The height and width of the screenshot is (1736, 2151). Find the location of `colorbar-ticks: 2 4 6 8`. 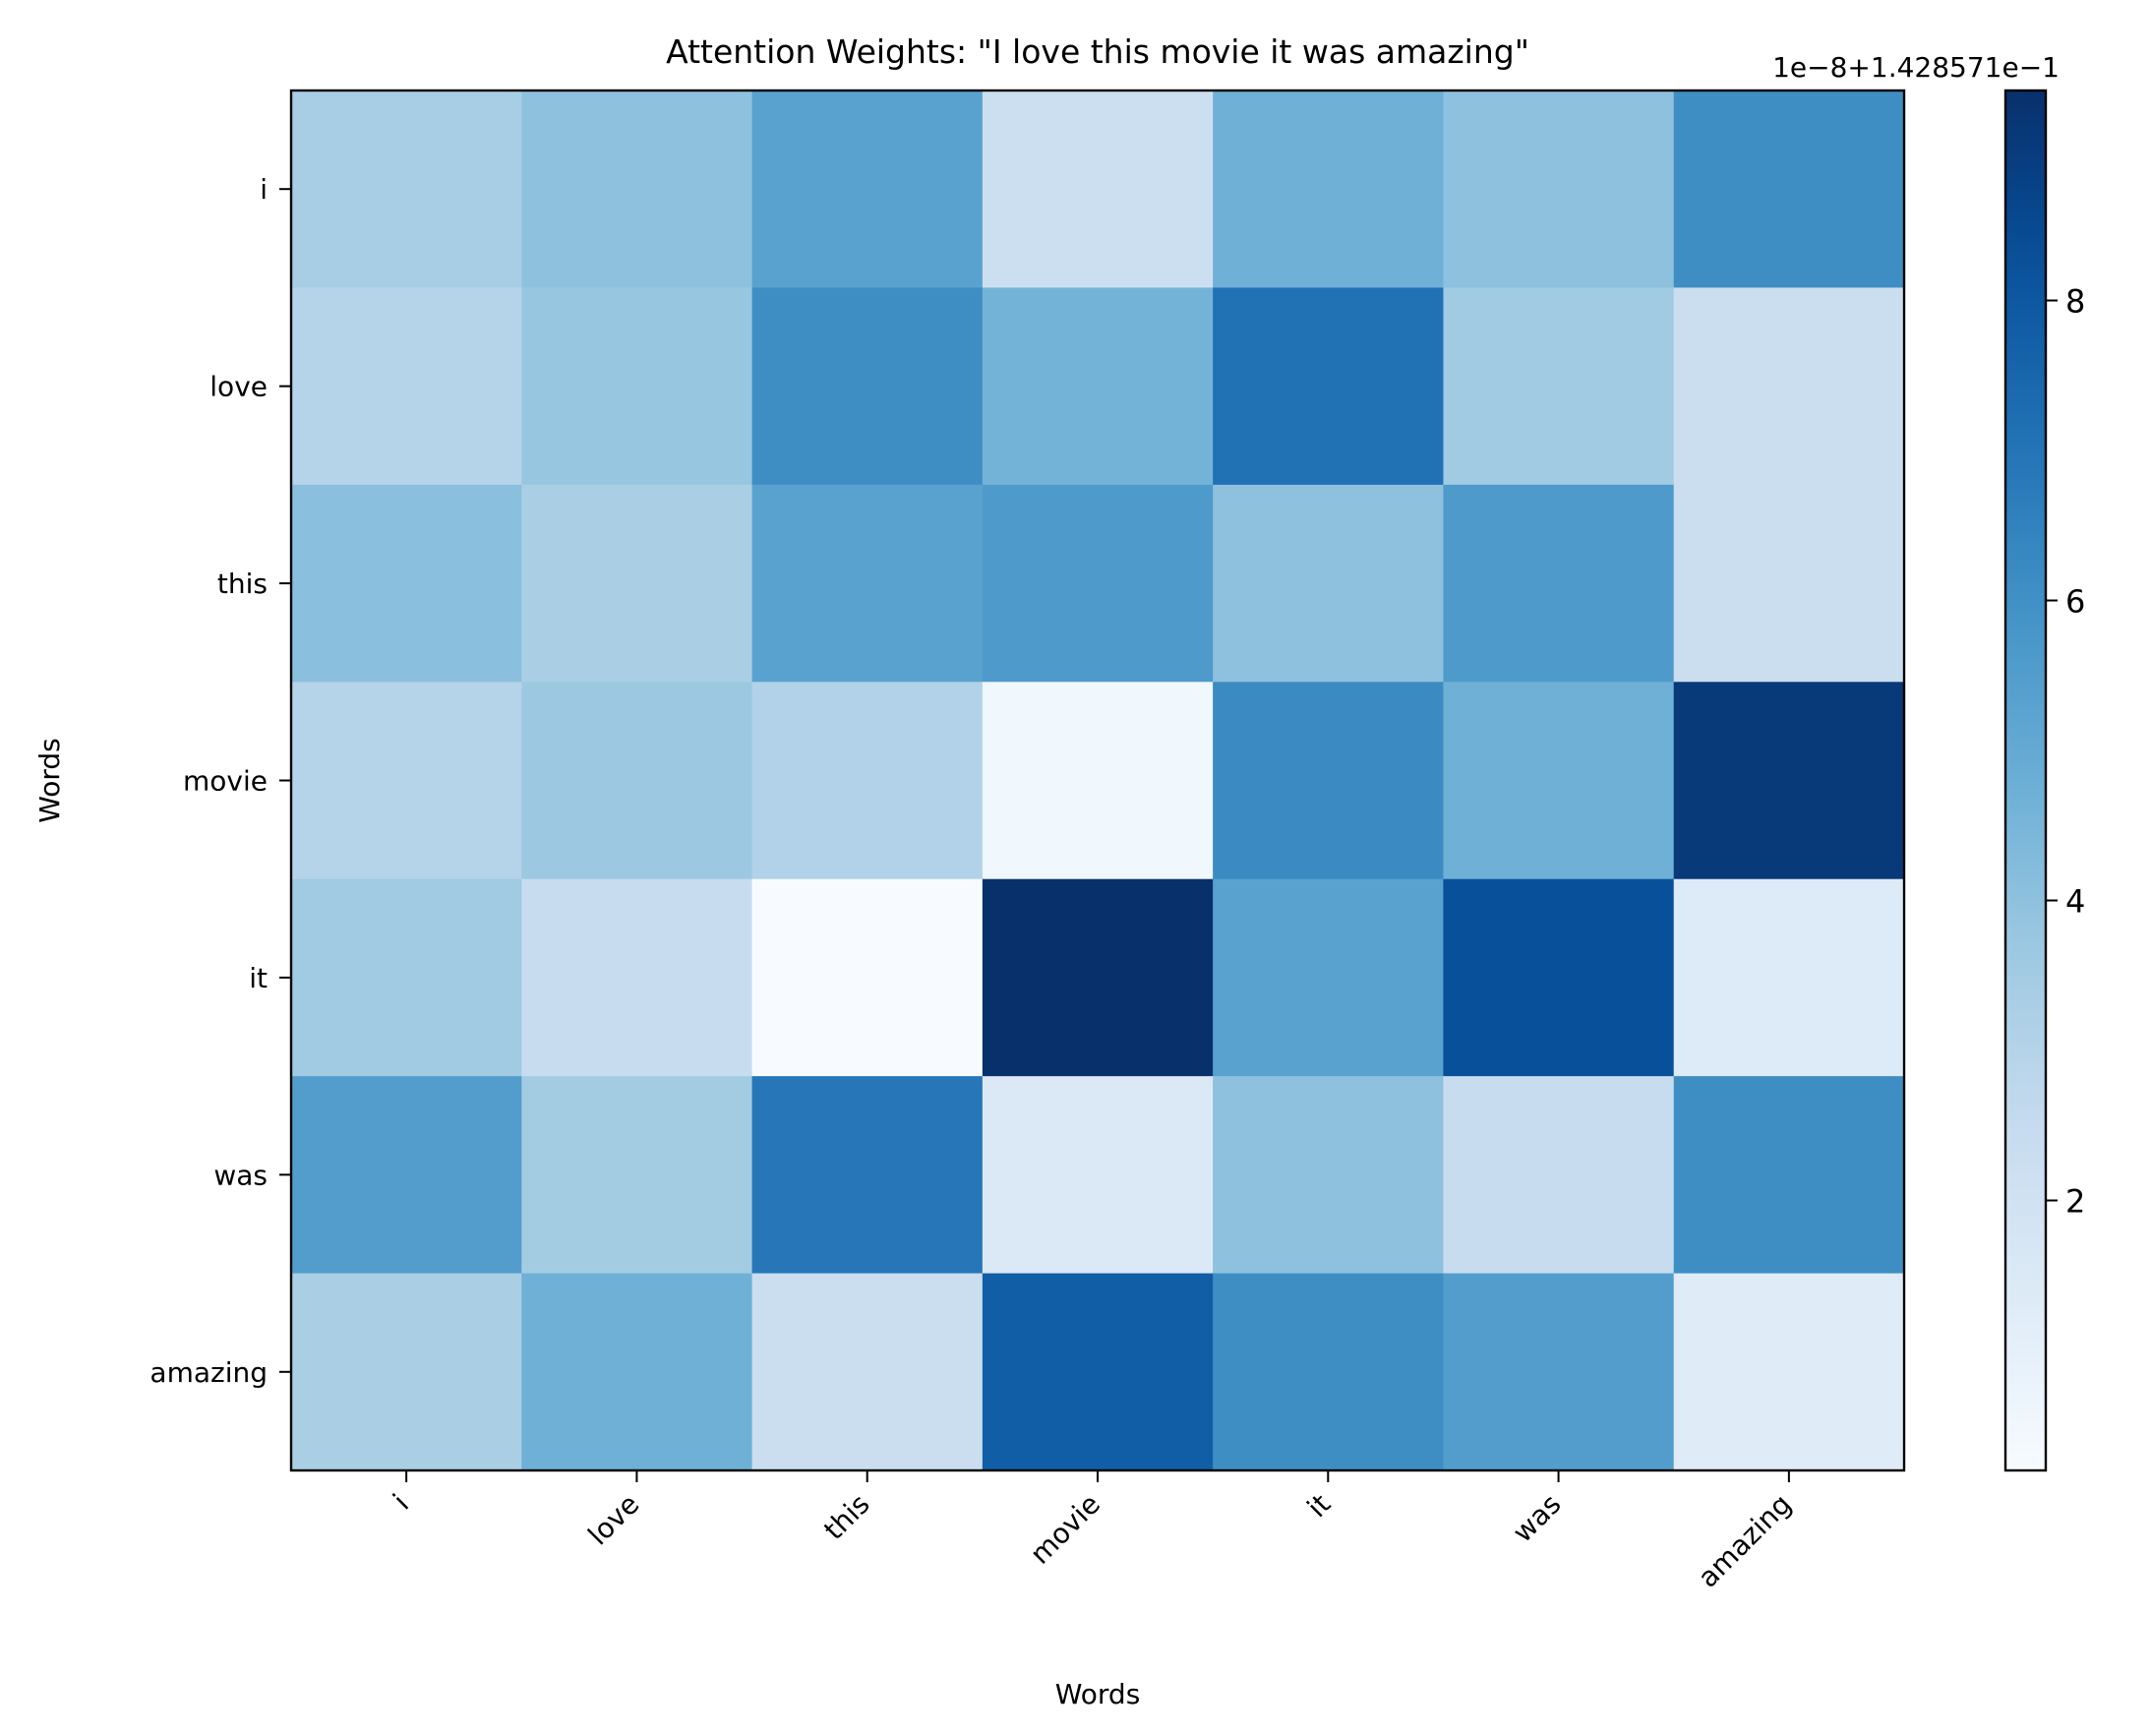

colorbar-ticks: 2 4 6 8 is located at coordinates (2065, 752).